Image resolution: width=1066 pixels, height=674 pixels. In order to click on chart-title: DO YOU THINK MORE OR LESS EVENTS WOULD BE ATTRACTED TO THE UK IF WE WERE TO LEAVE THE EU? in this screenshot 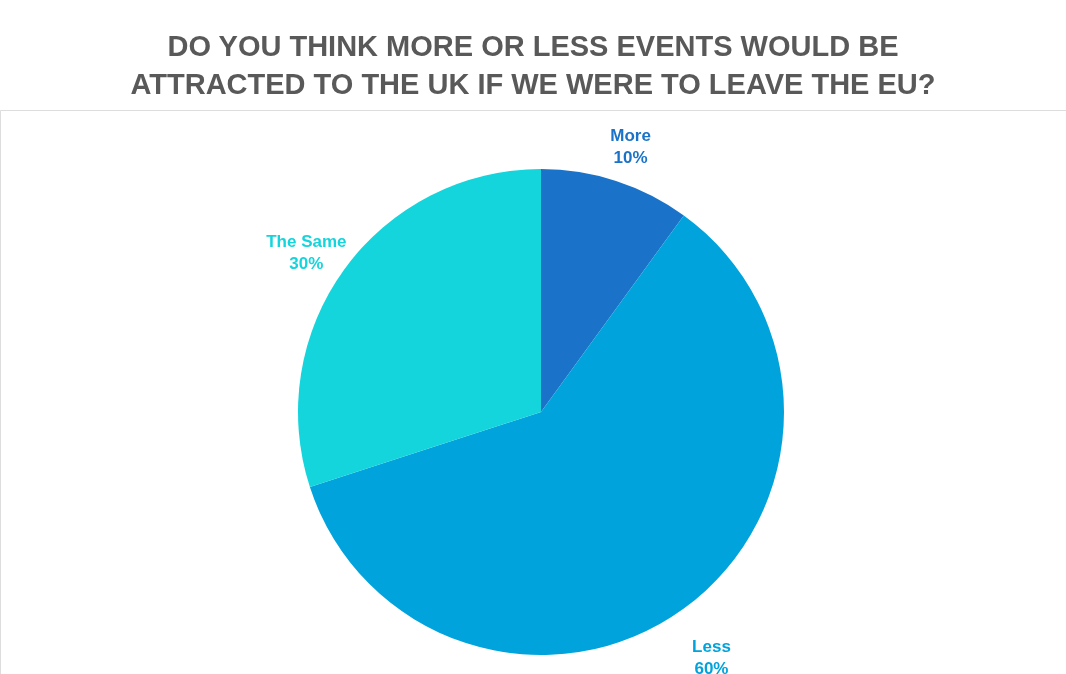, I will do `click(533, 65)`.